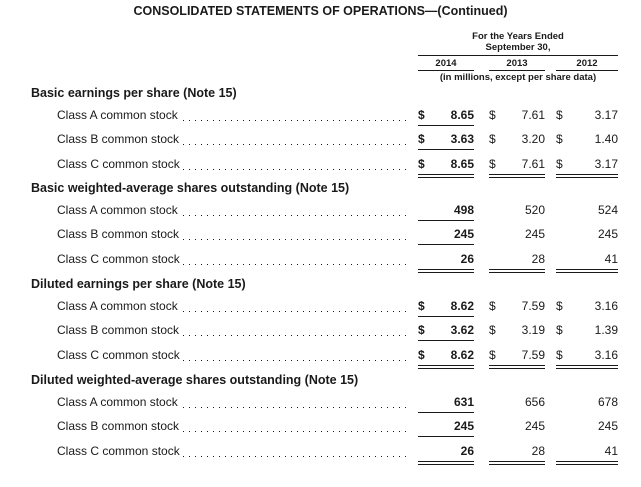  What do you see at coordinates (233, 307) in the screenshot?
I see `row-label: Class A common stock` at bounding box center [233, 307].